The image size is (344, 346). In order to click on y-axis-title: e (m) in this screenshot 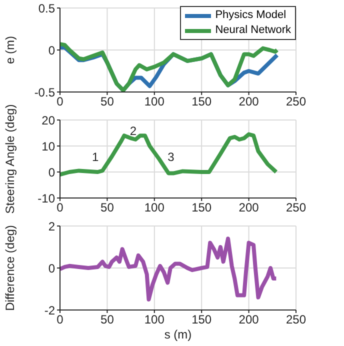, I will do `click(10, 50)`.